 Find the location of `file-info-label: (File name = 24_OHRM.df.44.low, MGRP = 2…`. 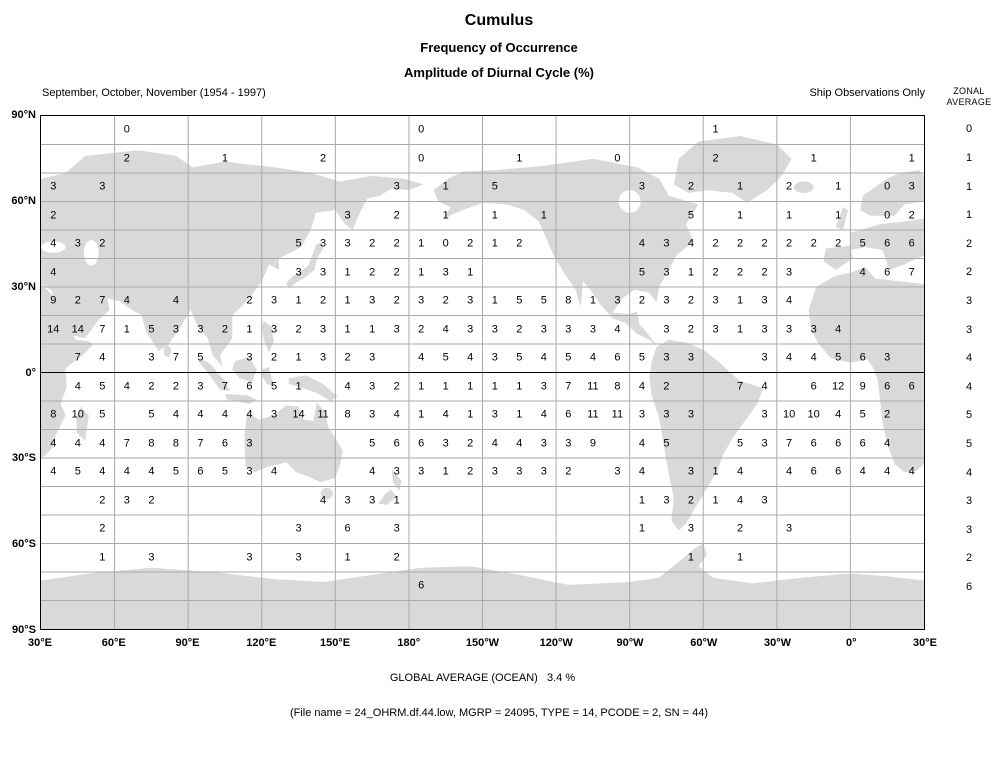

file-info-label: (File name = 24_OHRM.df.44.low, MGRP = 2… is located at coordinates (499, 713).